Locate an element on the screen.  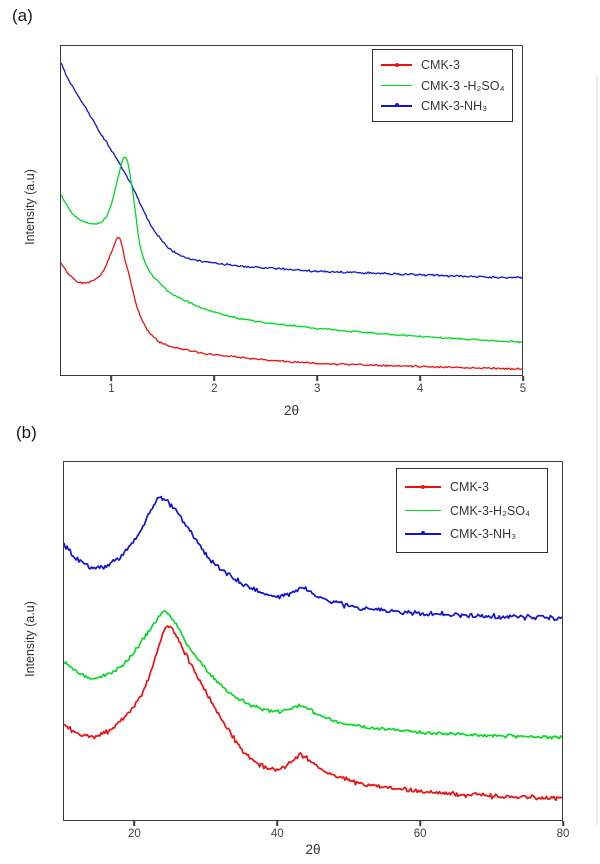
x-tick-label: 20 is located at coordinates (134, 834).